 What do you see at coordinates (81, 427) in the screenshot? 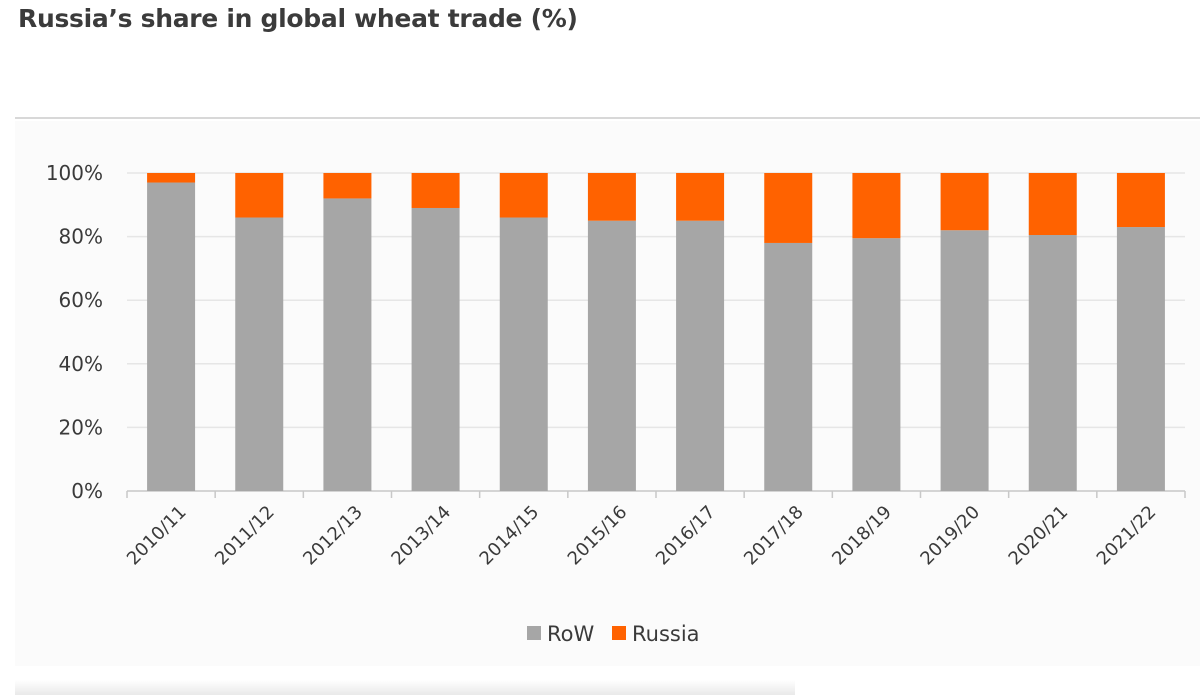
I see `y-tick-label: 20%` at bounding box center [81, 427].